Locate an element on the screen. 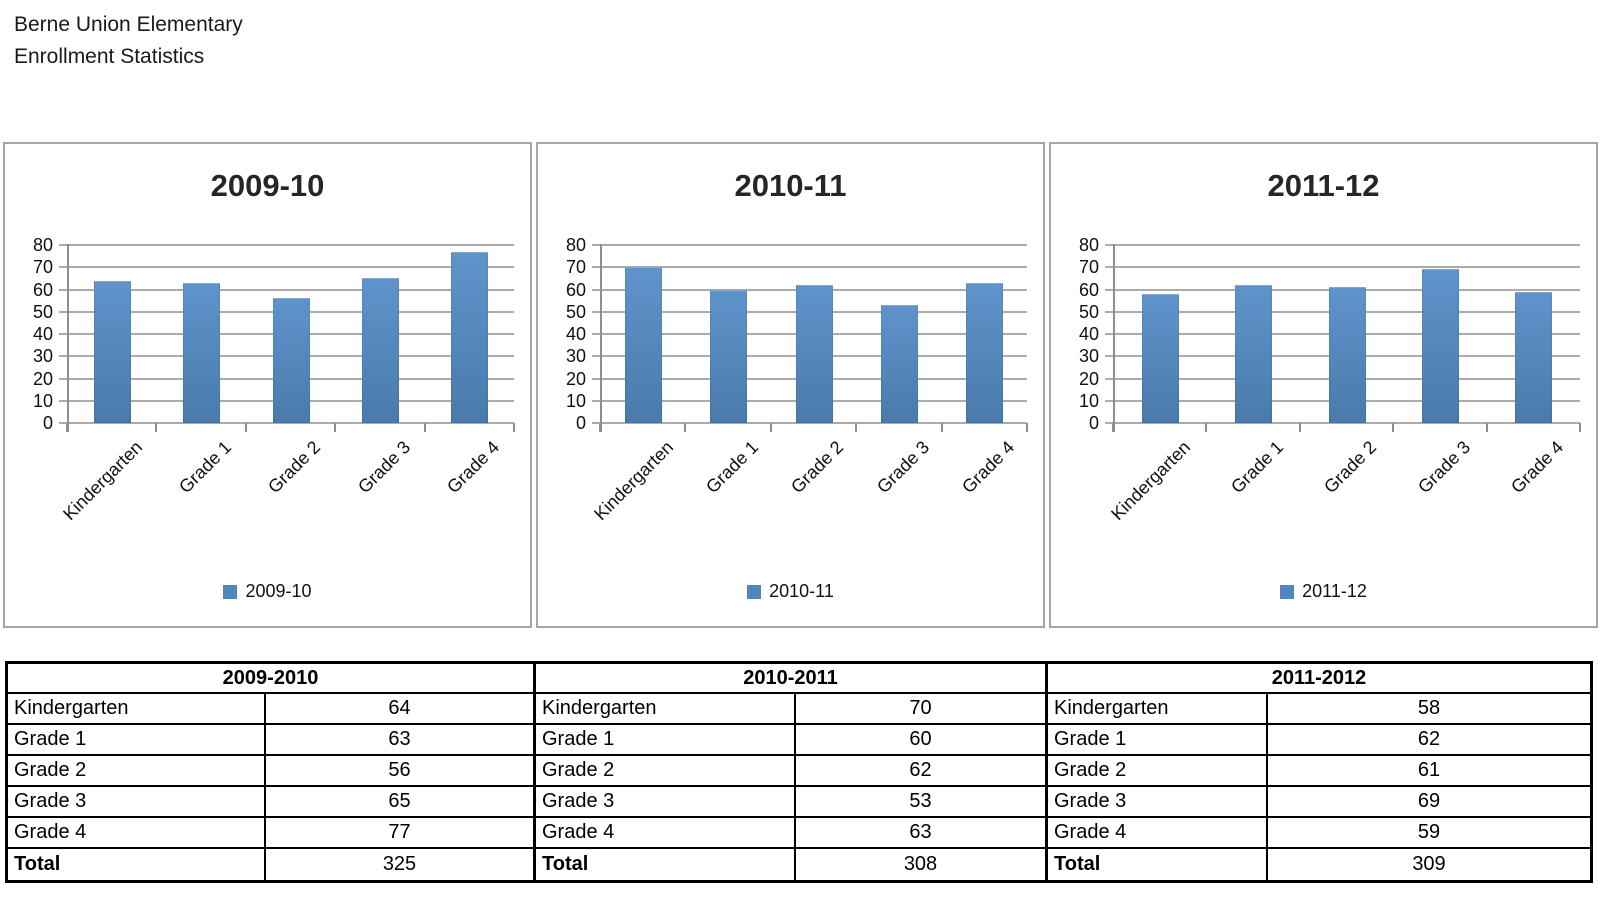 This screenshot has width=1600, height=899. document-title-line-1: Berne Union Elementary is located at coordinates (128, 24).